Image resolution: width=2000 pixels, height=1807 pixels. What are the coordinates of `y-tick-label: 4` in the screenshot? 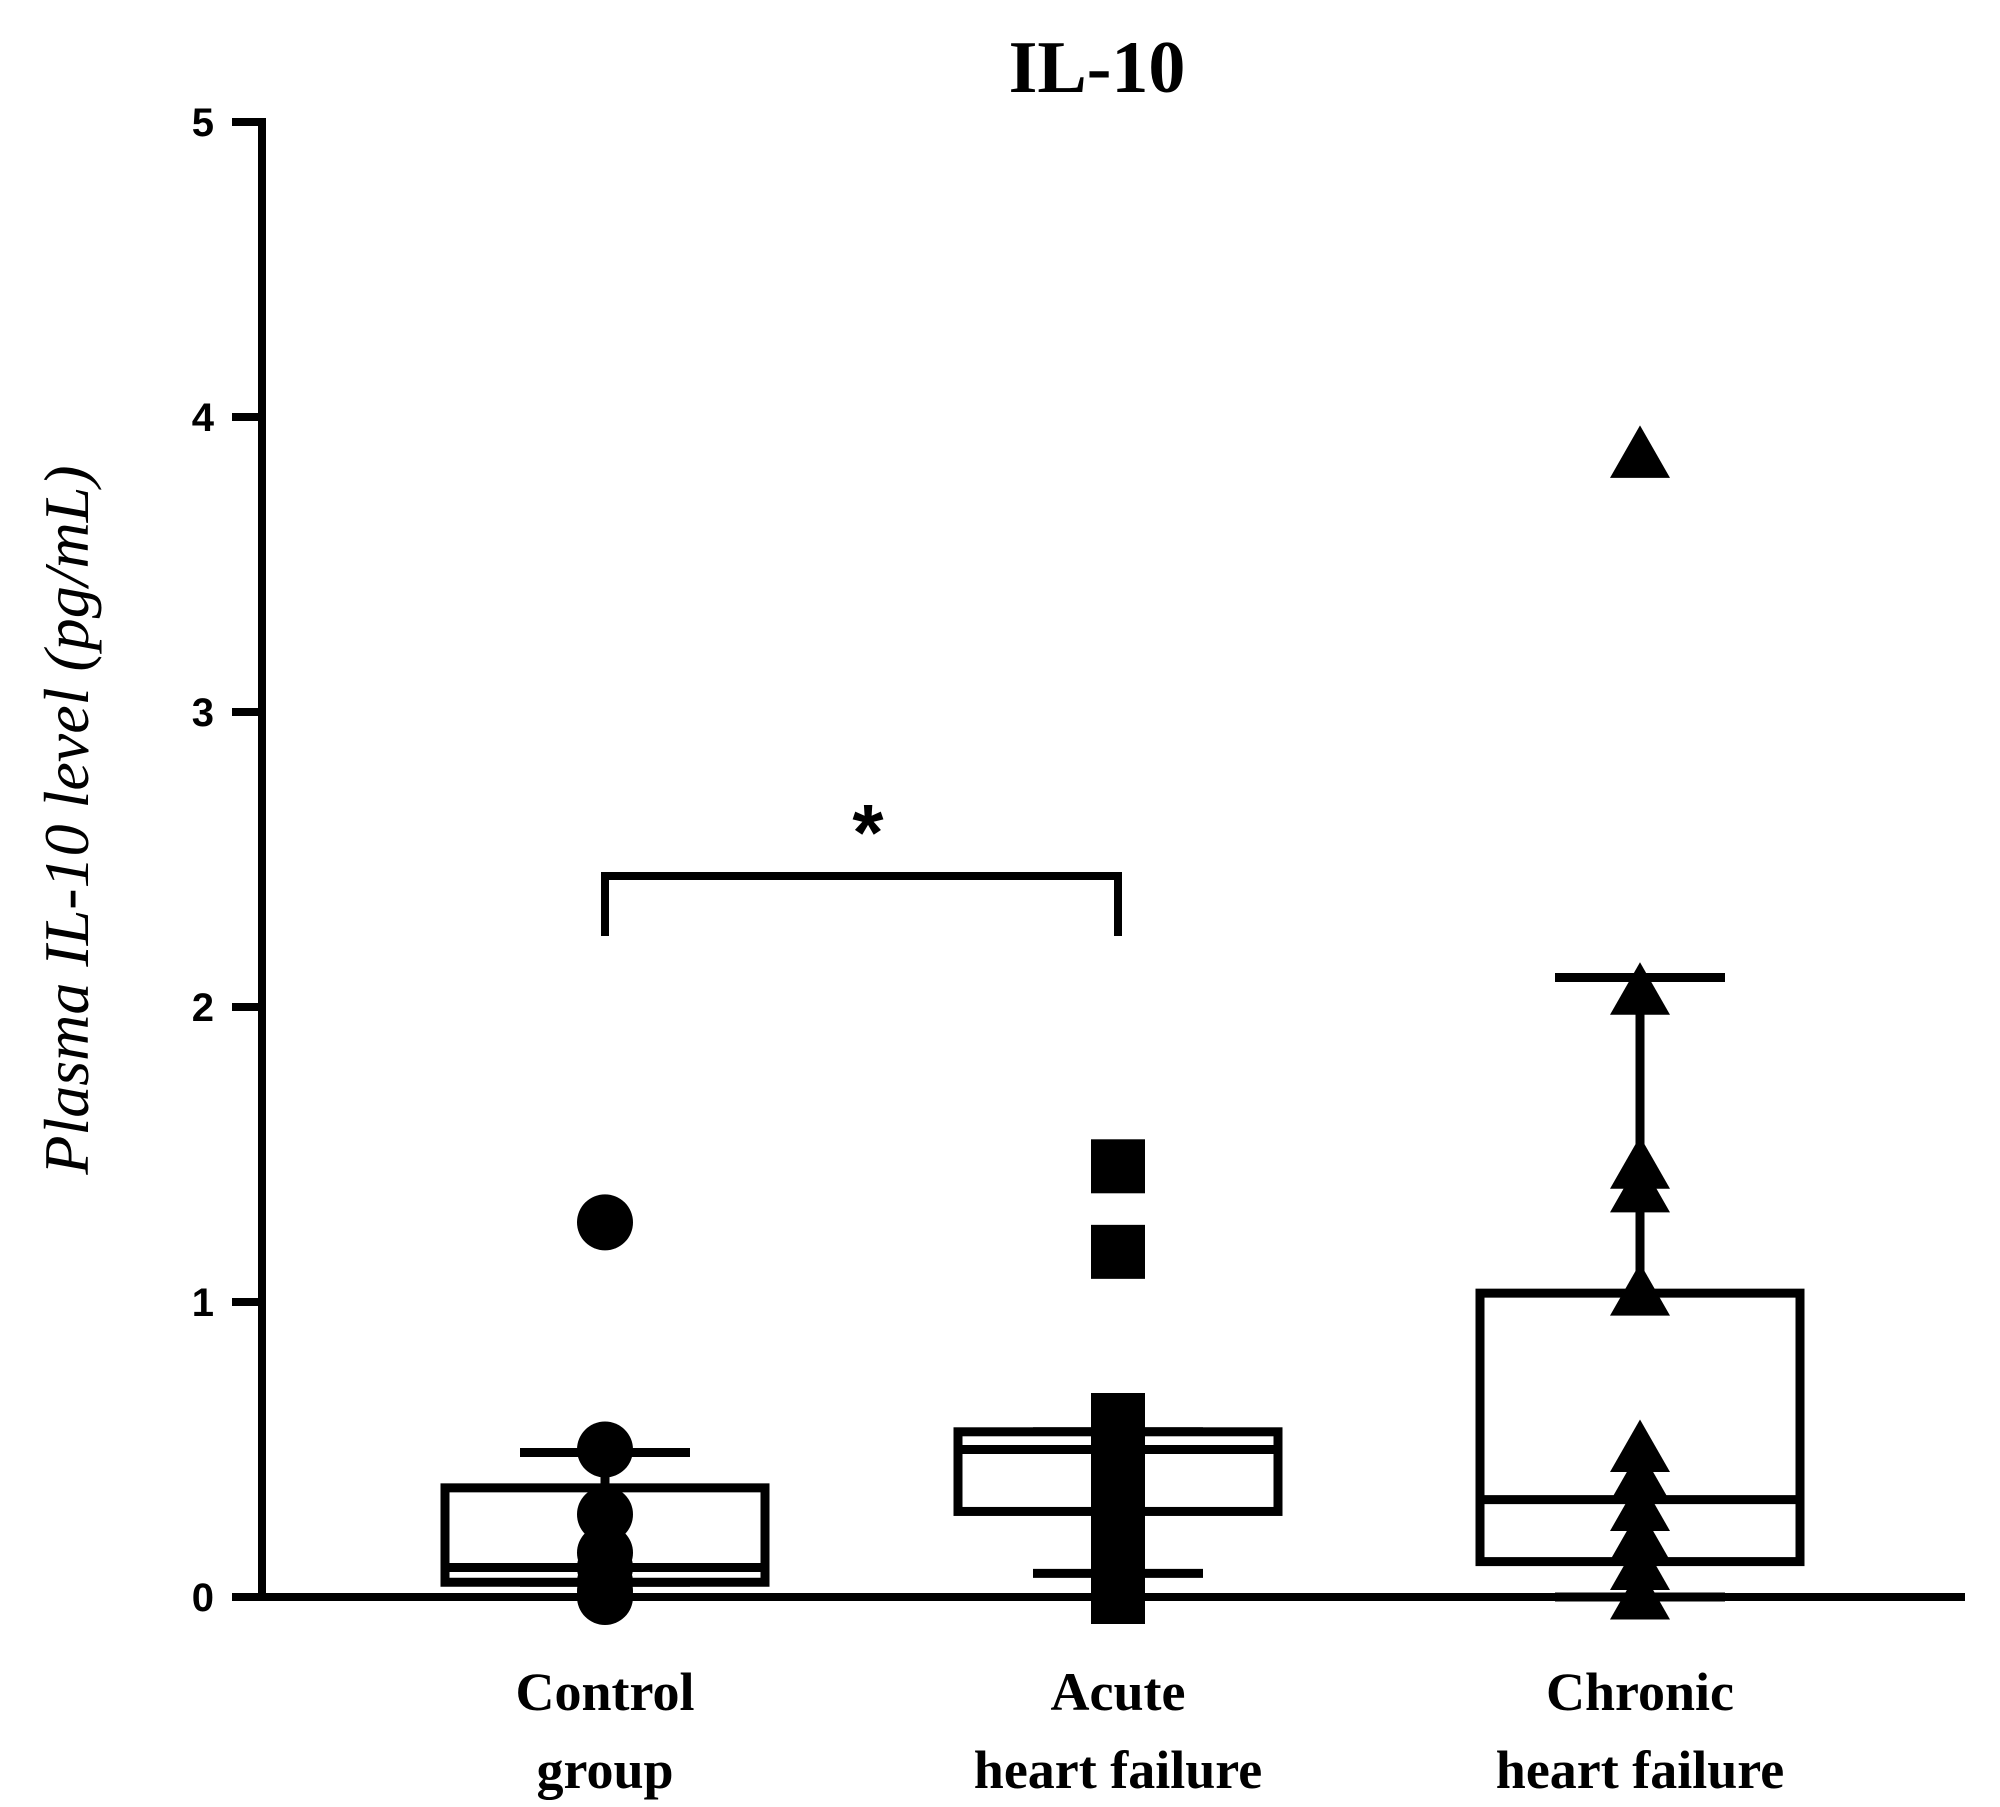 It's located at (203, 418).